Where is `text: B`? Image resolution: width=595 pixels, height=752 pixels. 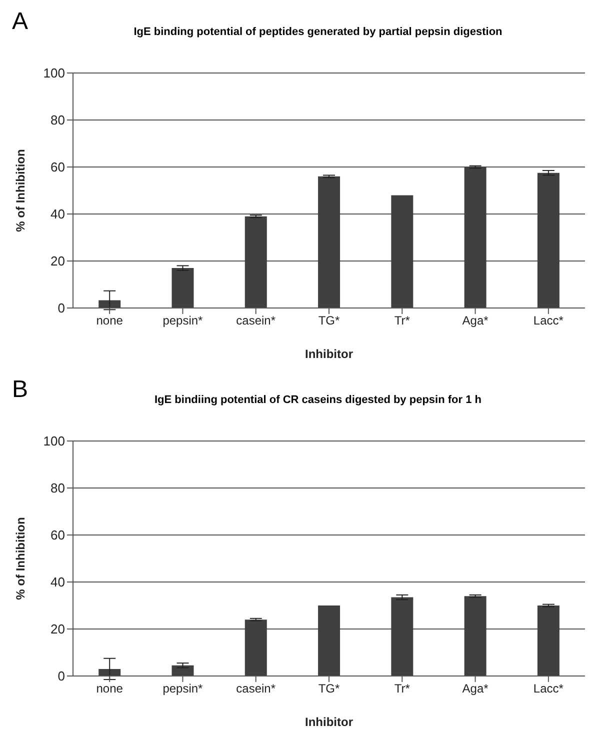
text: B is located at coordinates (20, 390).